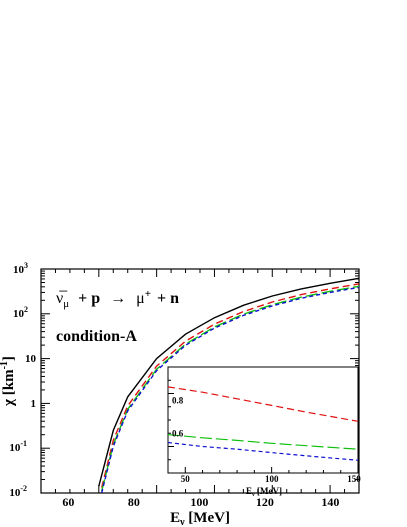  I want to click on inset-x-tick-label: 150, so click(354, 479).